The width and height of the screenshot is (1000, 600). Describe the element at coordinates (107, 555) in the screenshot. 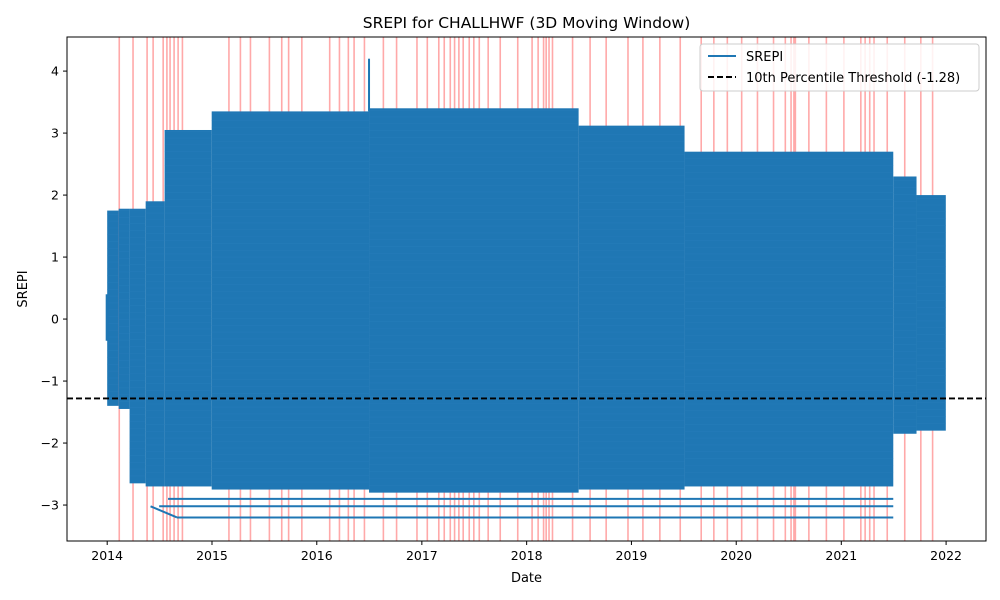

I see `x-tick-label: 2014` at that location.